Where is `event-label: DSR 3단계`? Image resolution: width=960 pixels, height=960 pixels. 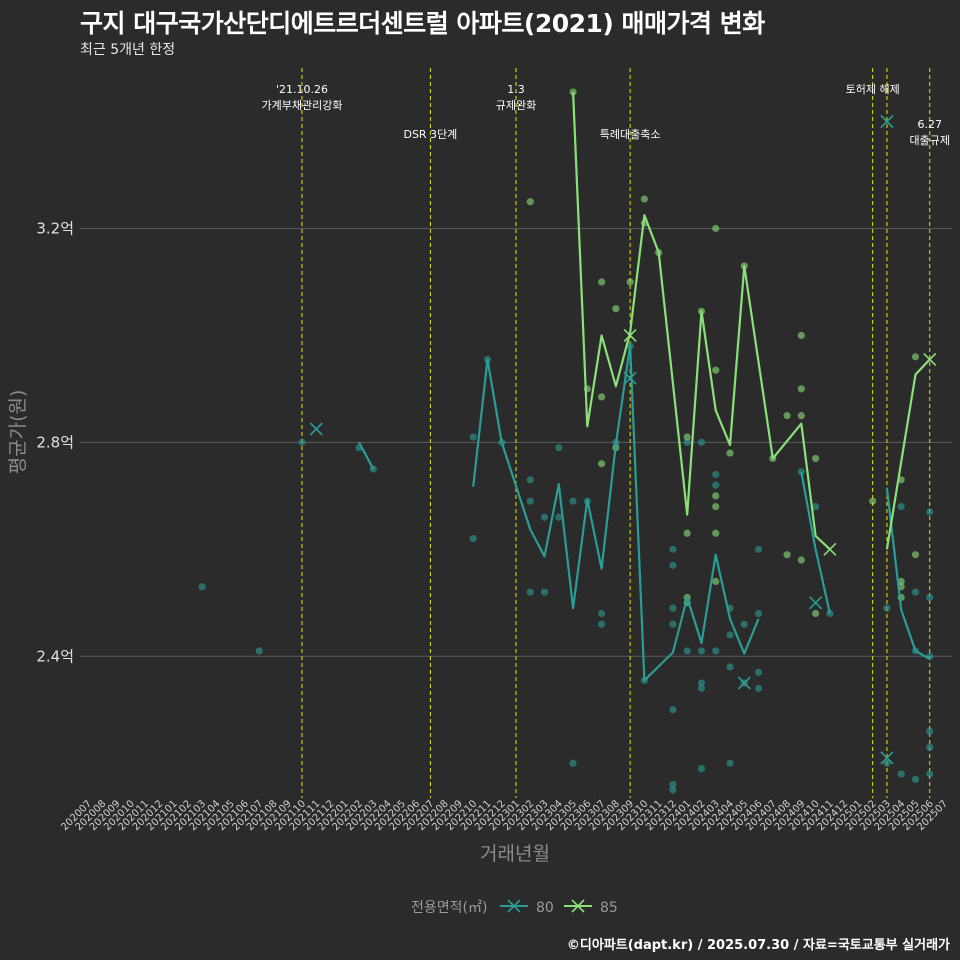 event-label: DSR 3단계 is located at coordinates (430, 134).